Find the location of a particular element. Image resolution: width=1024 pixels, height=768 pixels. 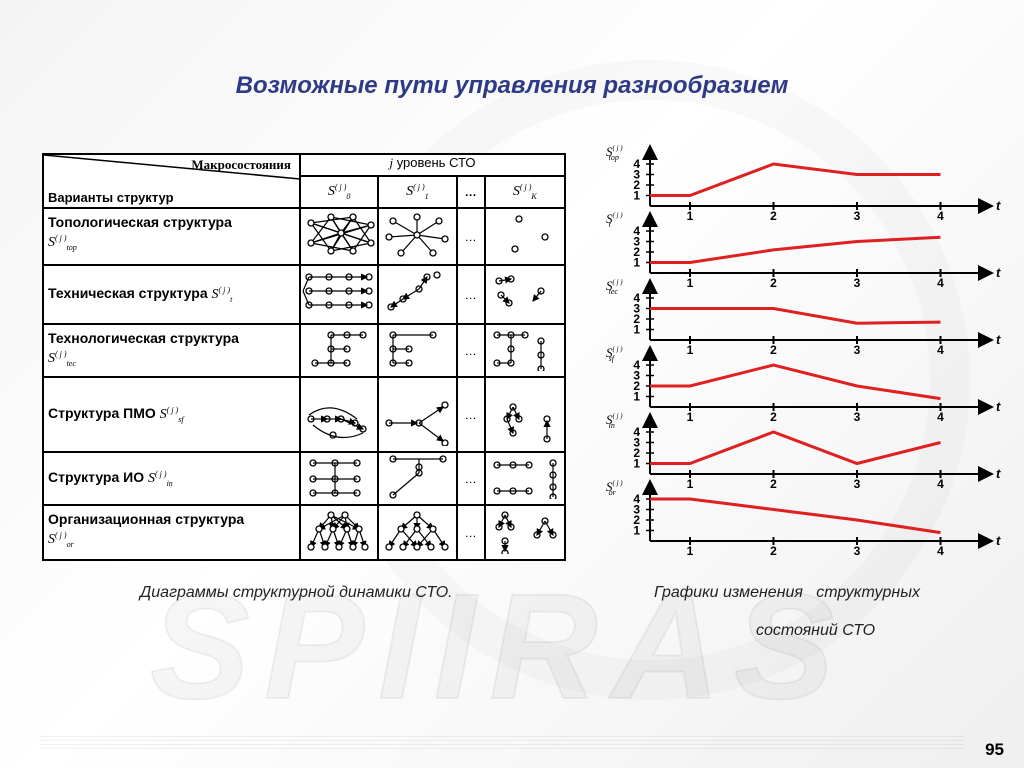

symbol-sub: tec is located at coordinates (71, 363).